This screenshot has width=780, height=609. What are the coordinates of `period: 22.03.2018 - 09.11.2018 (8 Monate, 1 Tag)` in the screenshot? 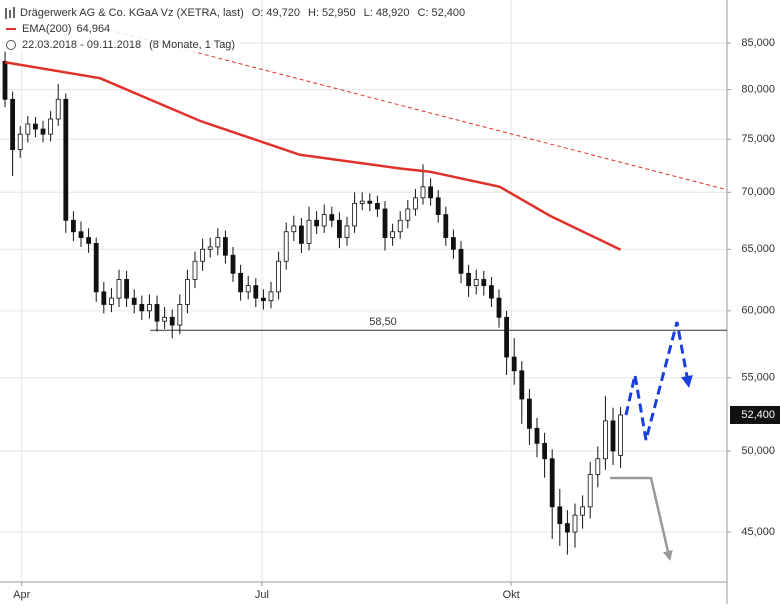 It's located at (128, 45).